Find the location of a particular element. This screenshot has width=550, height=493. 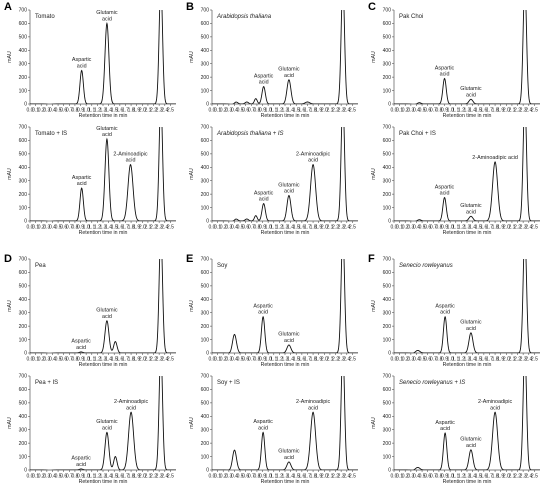

panel-title: Arabidopsis thaliana is located at coordinates (244, 17).